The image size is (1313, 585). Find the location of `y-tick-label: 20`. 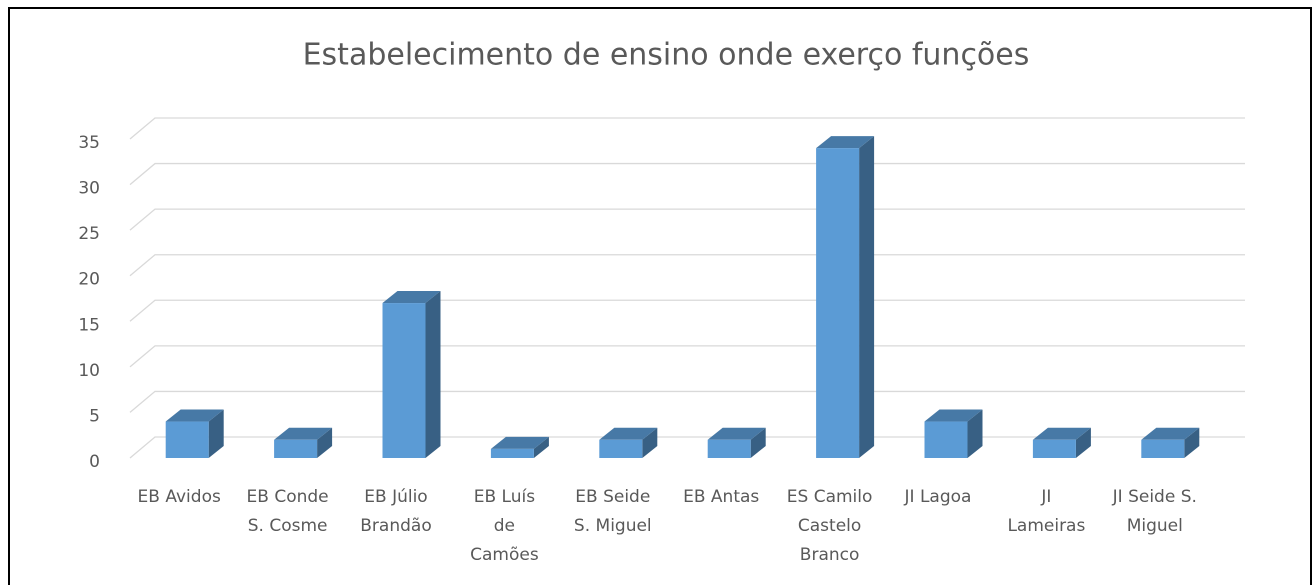

y-tick-label: 20 is located at coordinates (89, 280).